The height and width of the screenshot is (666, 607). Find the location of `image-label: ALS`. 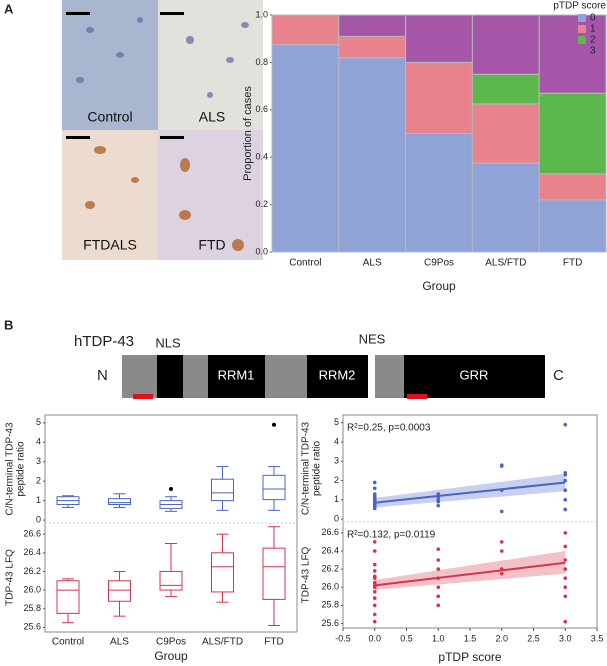

image-label: ALS is located at coordinates (212, 117).